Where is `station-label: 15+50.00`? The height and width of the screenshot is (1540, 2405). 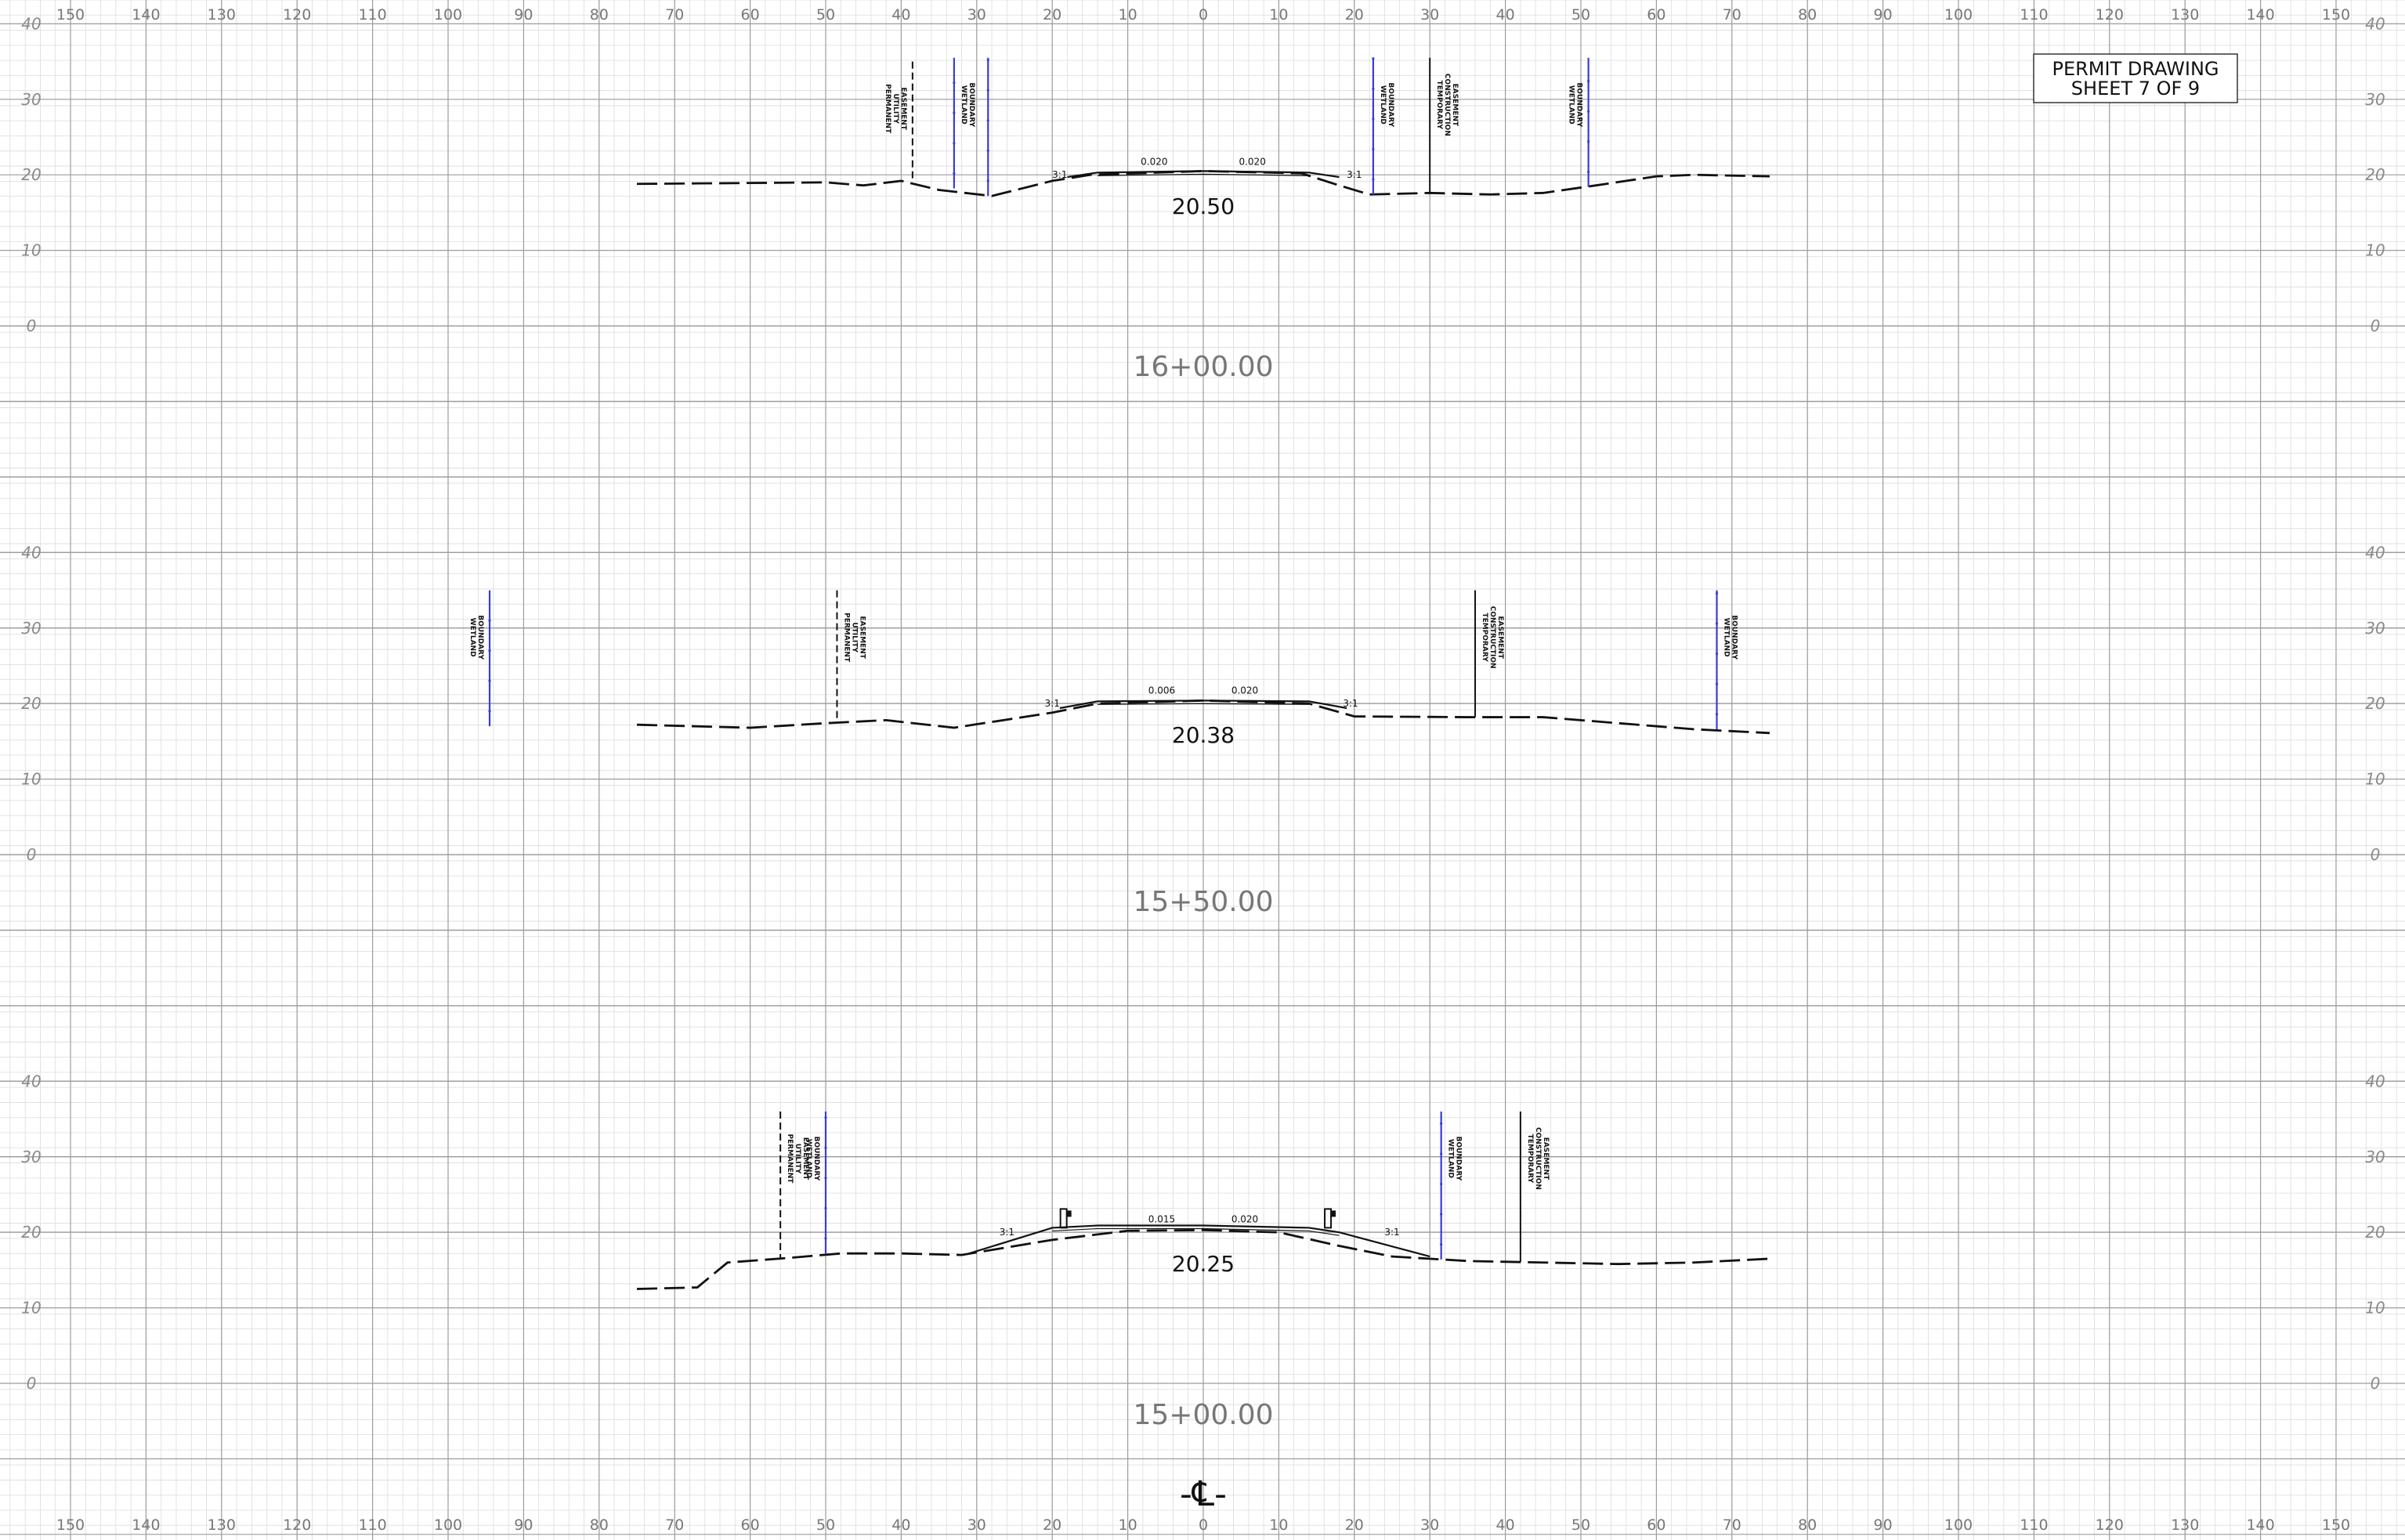
station-label: 15+50.00 is located at coordinates (1203, 902).